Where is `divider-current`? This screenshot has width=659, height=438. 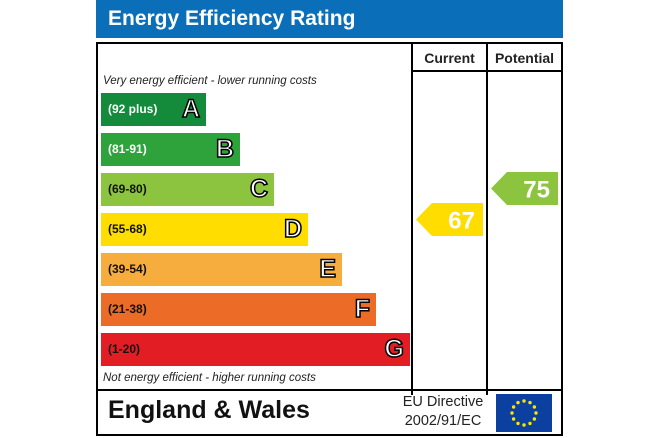 divider-current is located at coordinates (412, 218).